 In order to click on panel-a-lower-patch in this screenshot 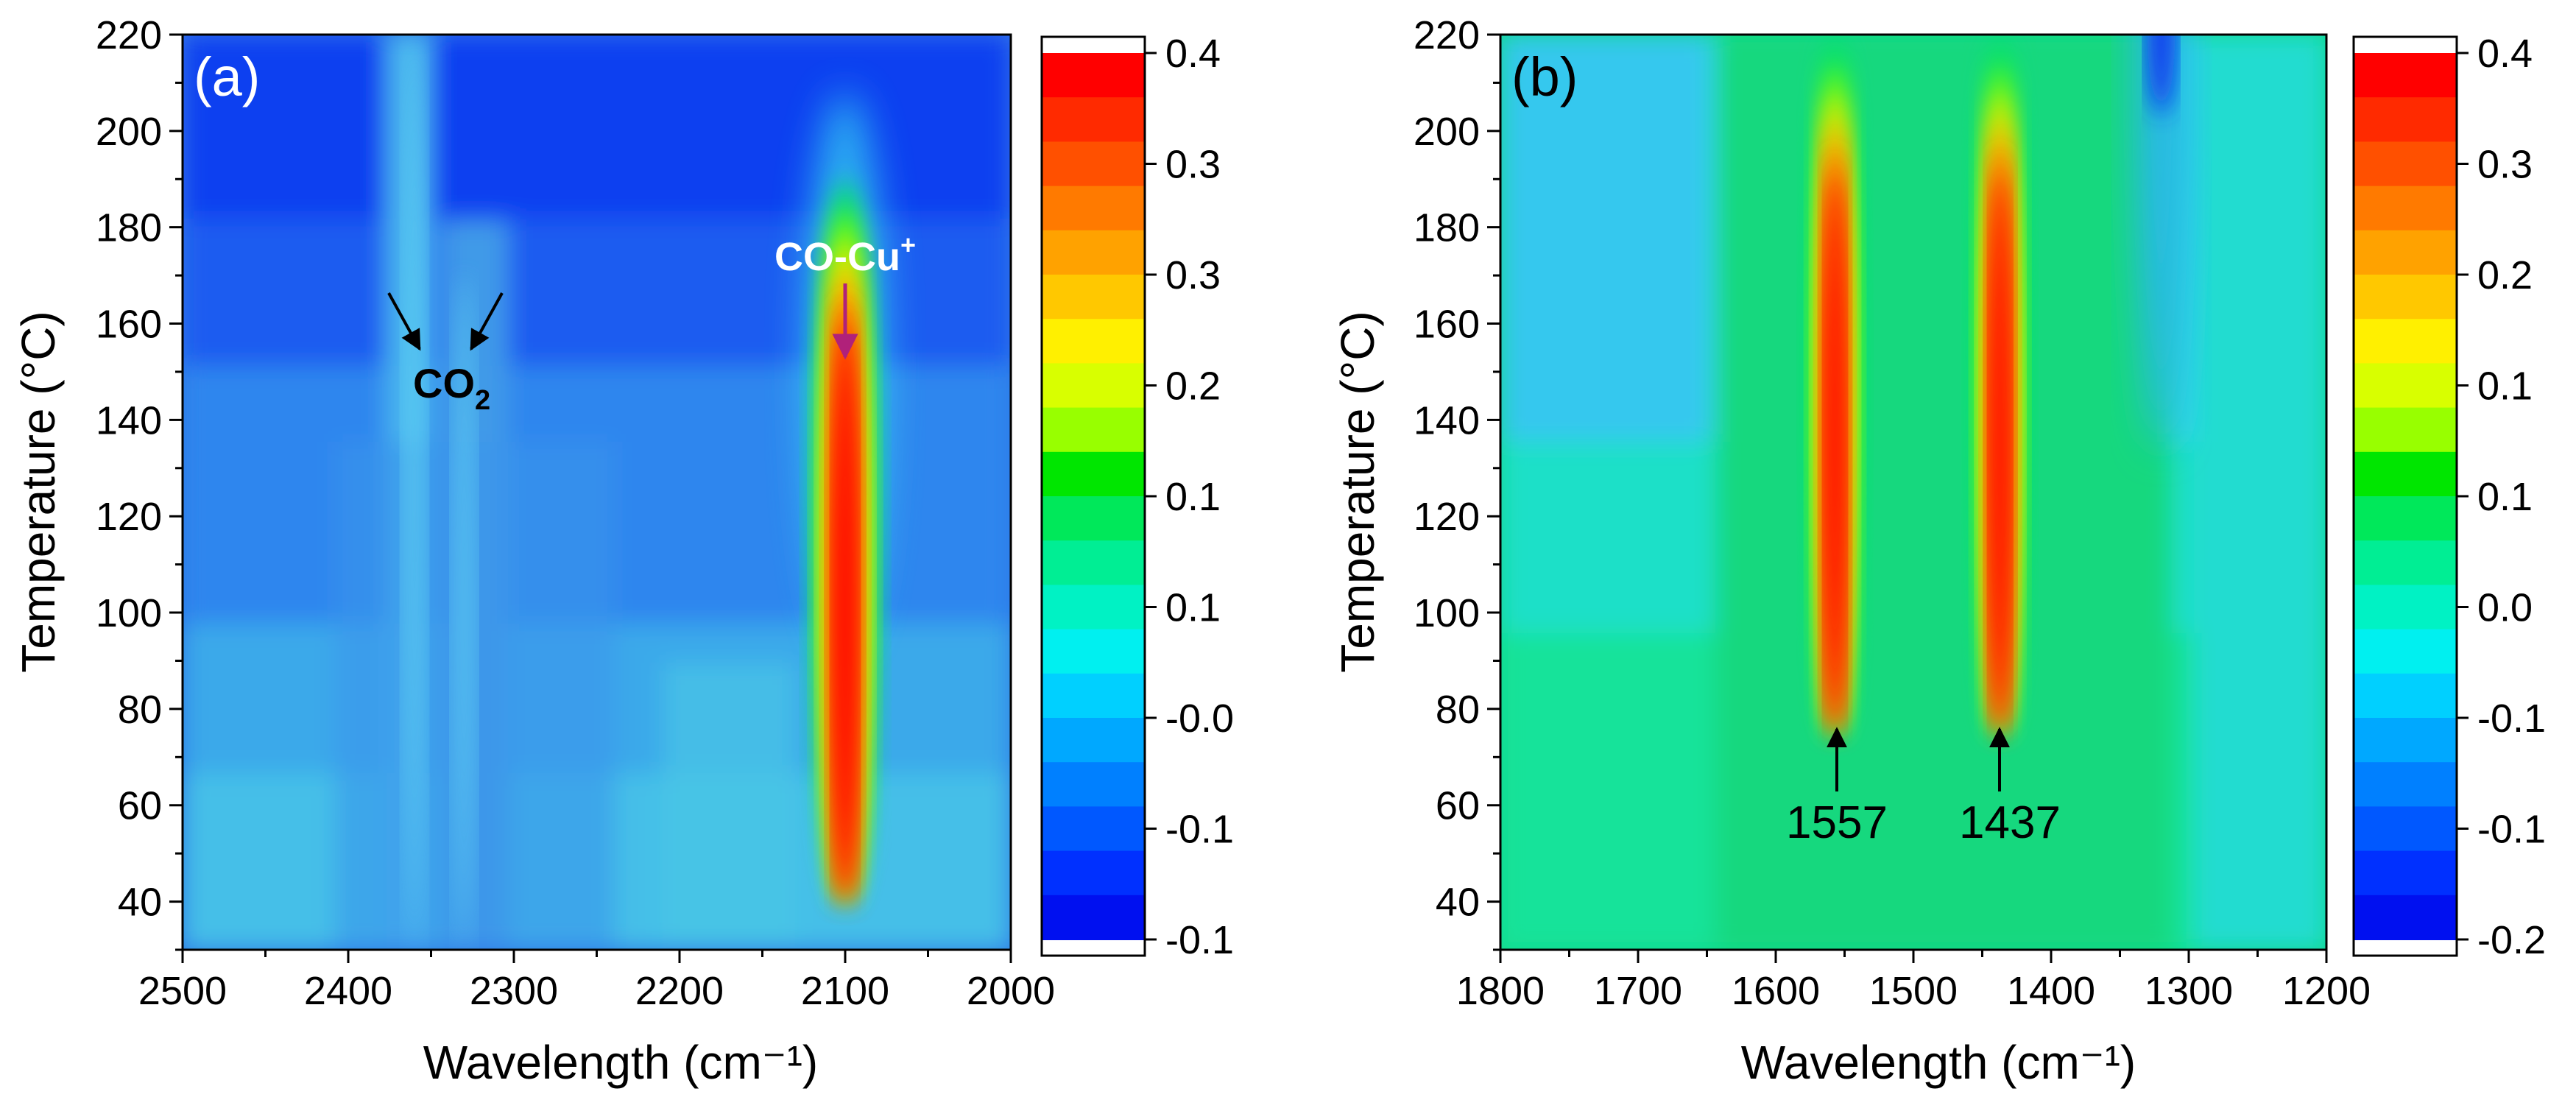, I will do `click(729, 806)`.